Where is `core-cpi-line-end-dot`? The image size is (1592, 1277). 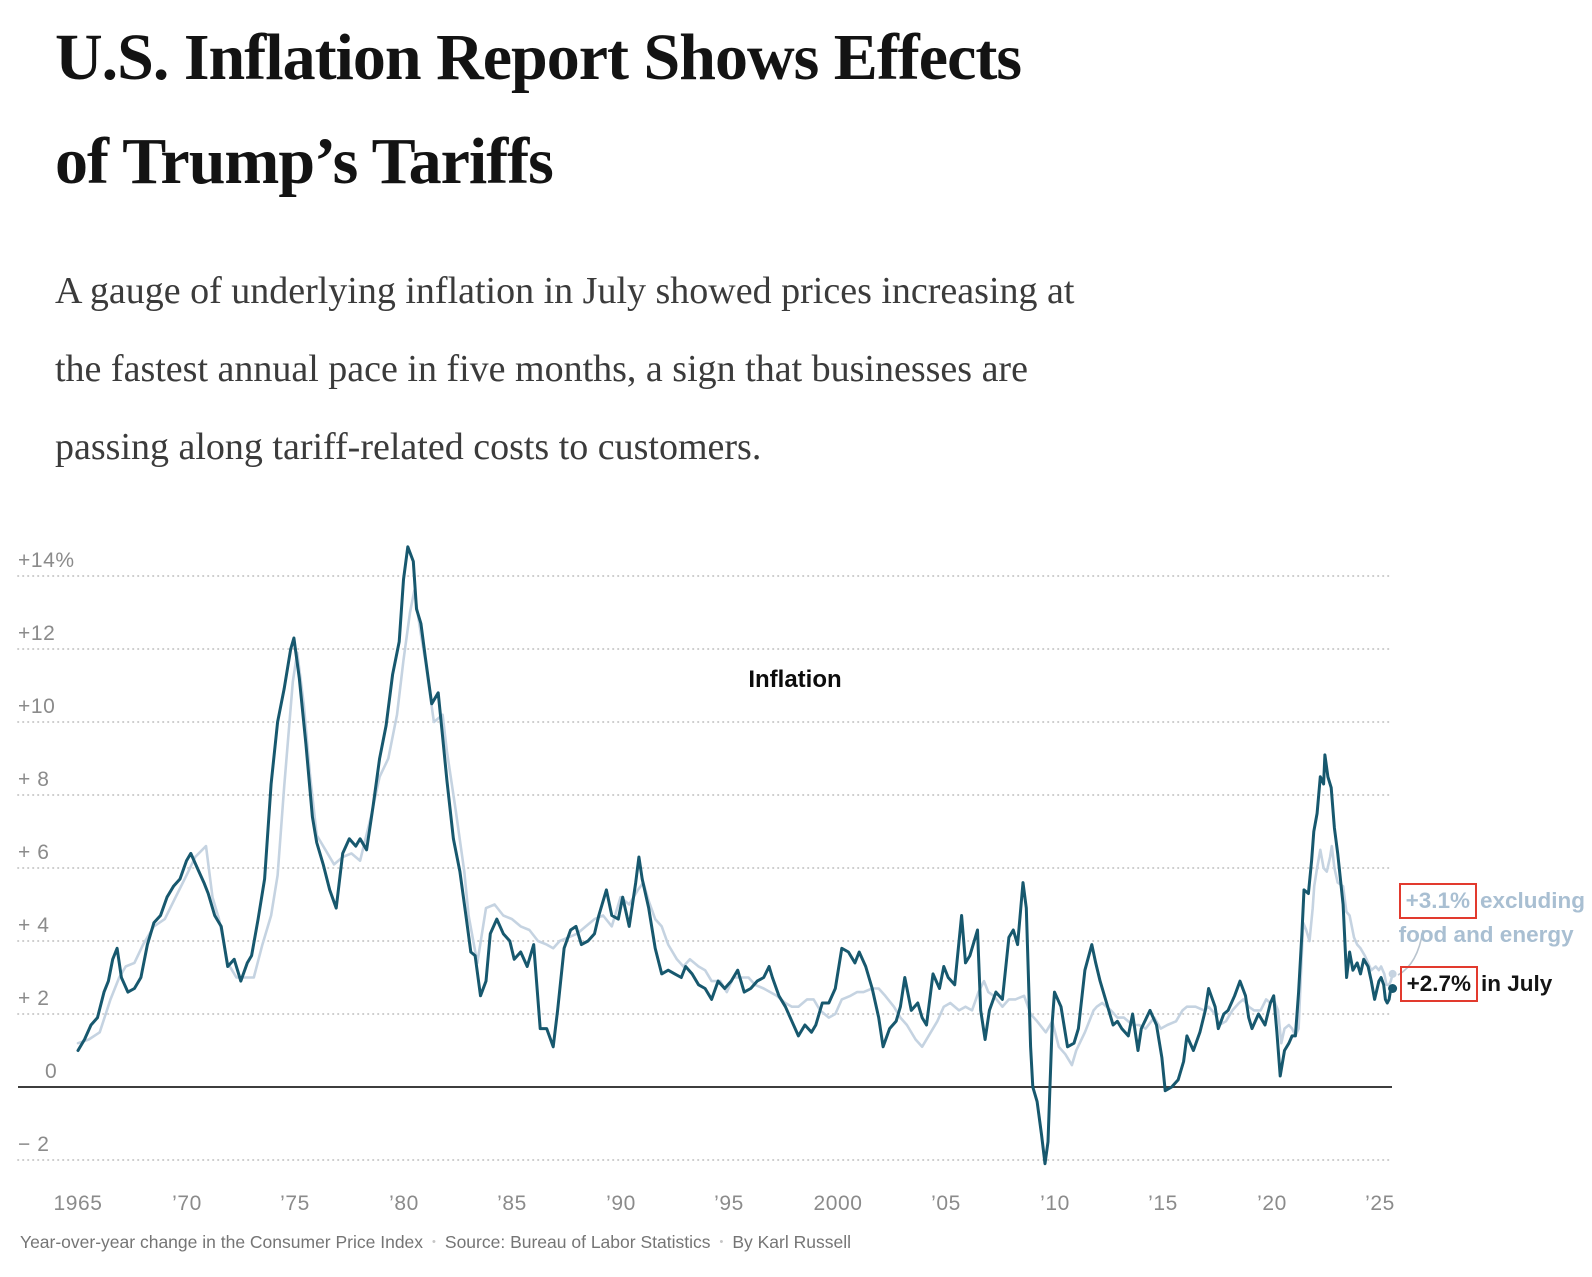
core-cpi-line-end-dot is located at coordinates (1392, 973).